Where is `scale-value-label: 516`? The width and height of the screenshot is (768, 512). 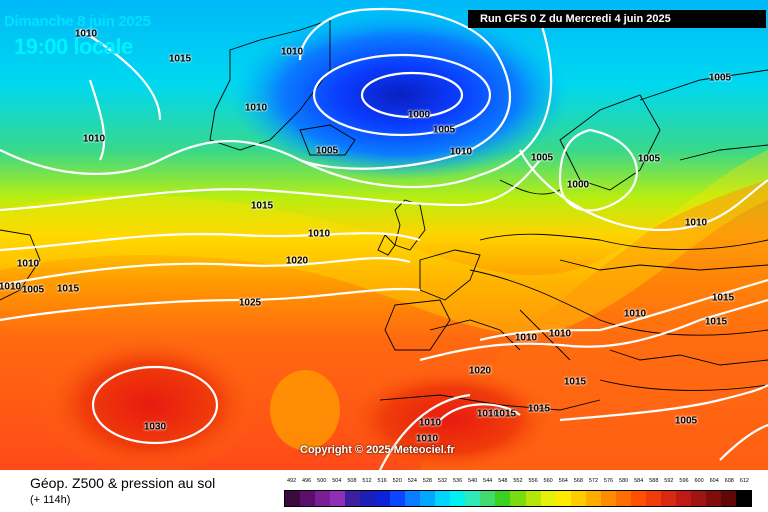 scale-value-label: 516 is located at coordinates (382, 481).